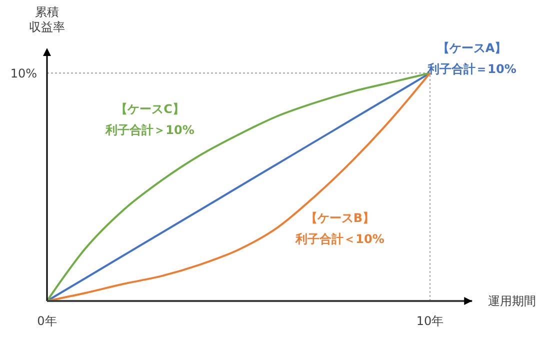 The height and width of the screenshot is (340, 550). I want to click on annotation: 利子合計＝10%, so click(471, 69).